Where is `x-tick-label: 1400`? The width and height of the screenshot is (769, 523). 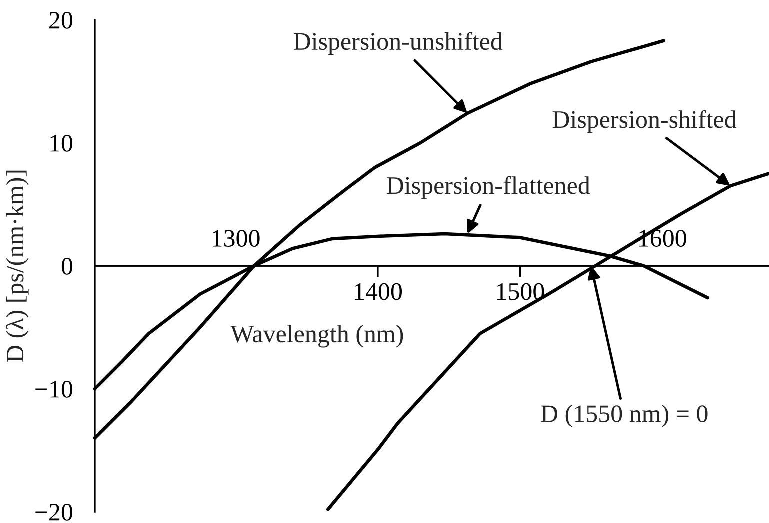
x-tick-label: 1400 is located at coordinates (378, 291).